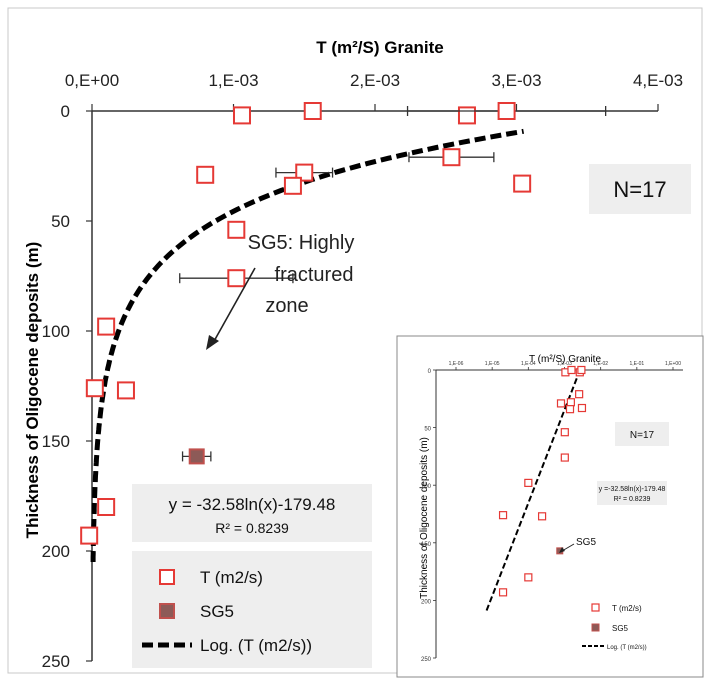 This screenshot has width=710, height=686. I want to click on inset-legend: T (m2/s) SG5 Log. (T (m2/s)), so click(614, 627).